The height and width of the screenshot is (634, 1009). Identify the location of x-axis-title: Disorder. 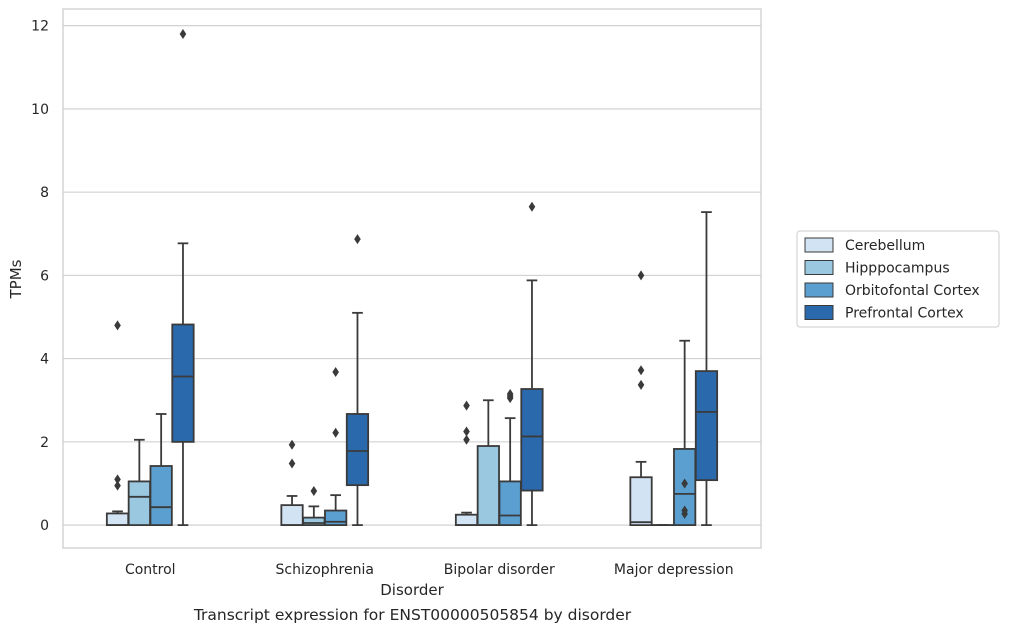
(412, 590).